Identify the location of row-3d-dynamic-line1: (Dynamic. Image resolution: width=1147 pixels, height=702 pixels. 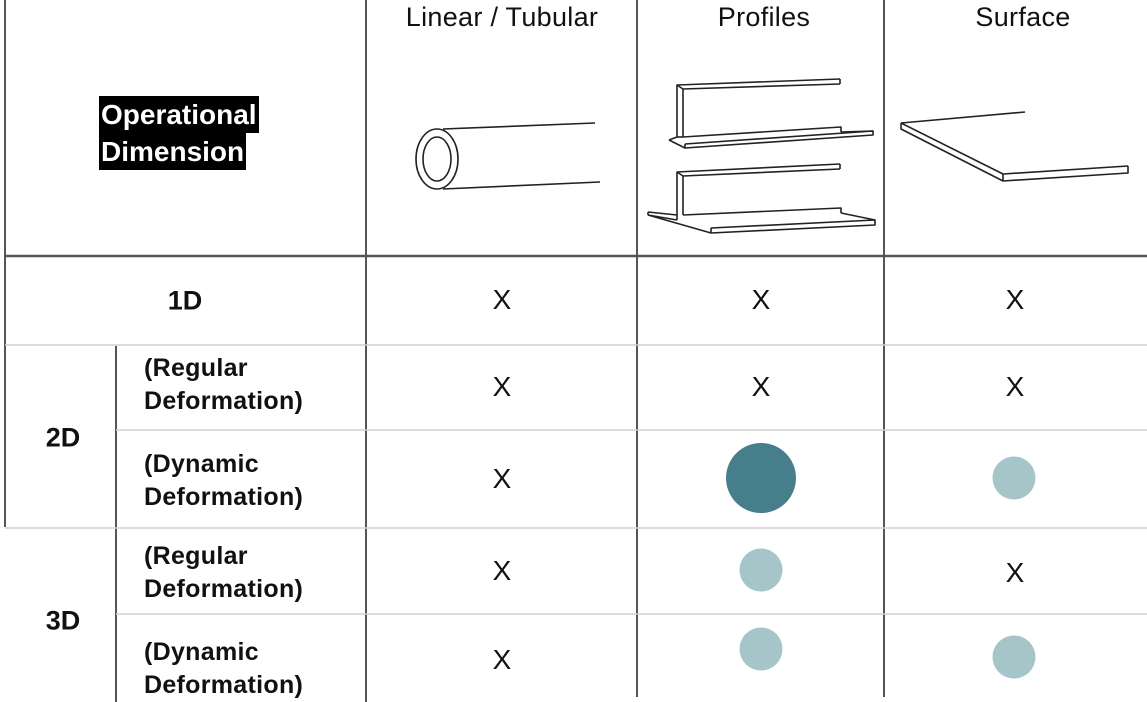
(201, 652).